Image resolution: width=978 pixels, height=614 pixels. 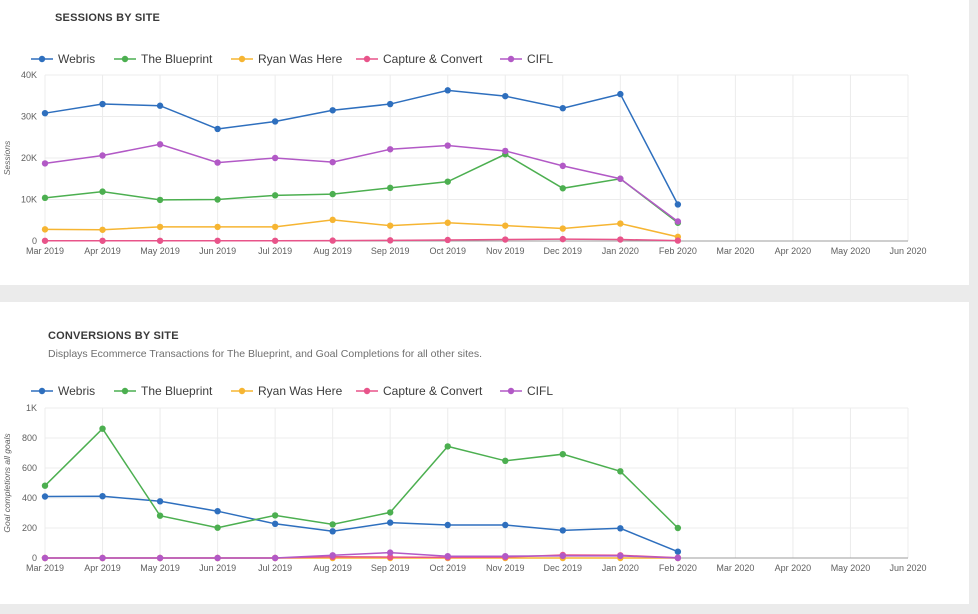 I want to click on conversions-point-capture-and-convert, so click(x=390, y=557).